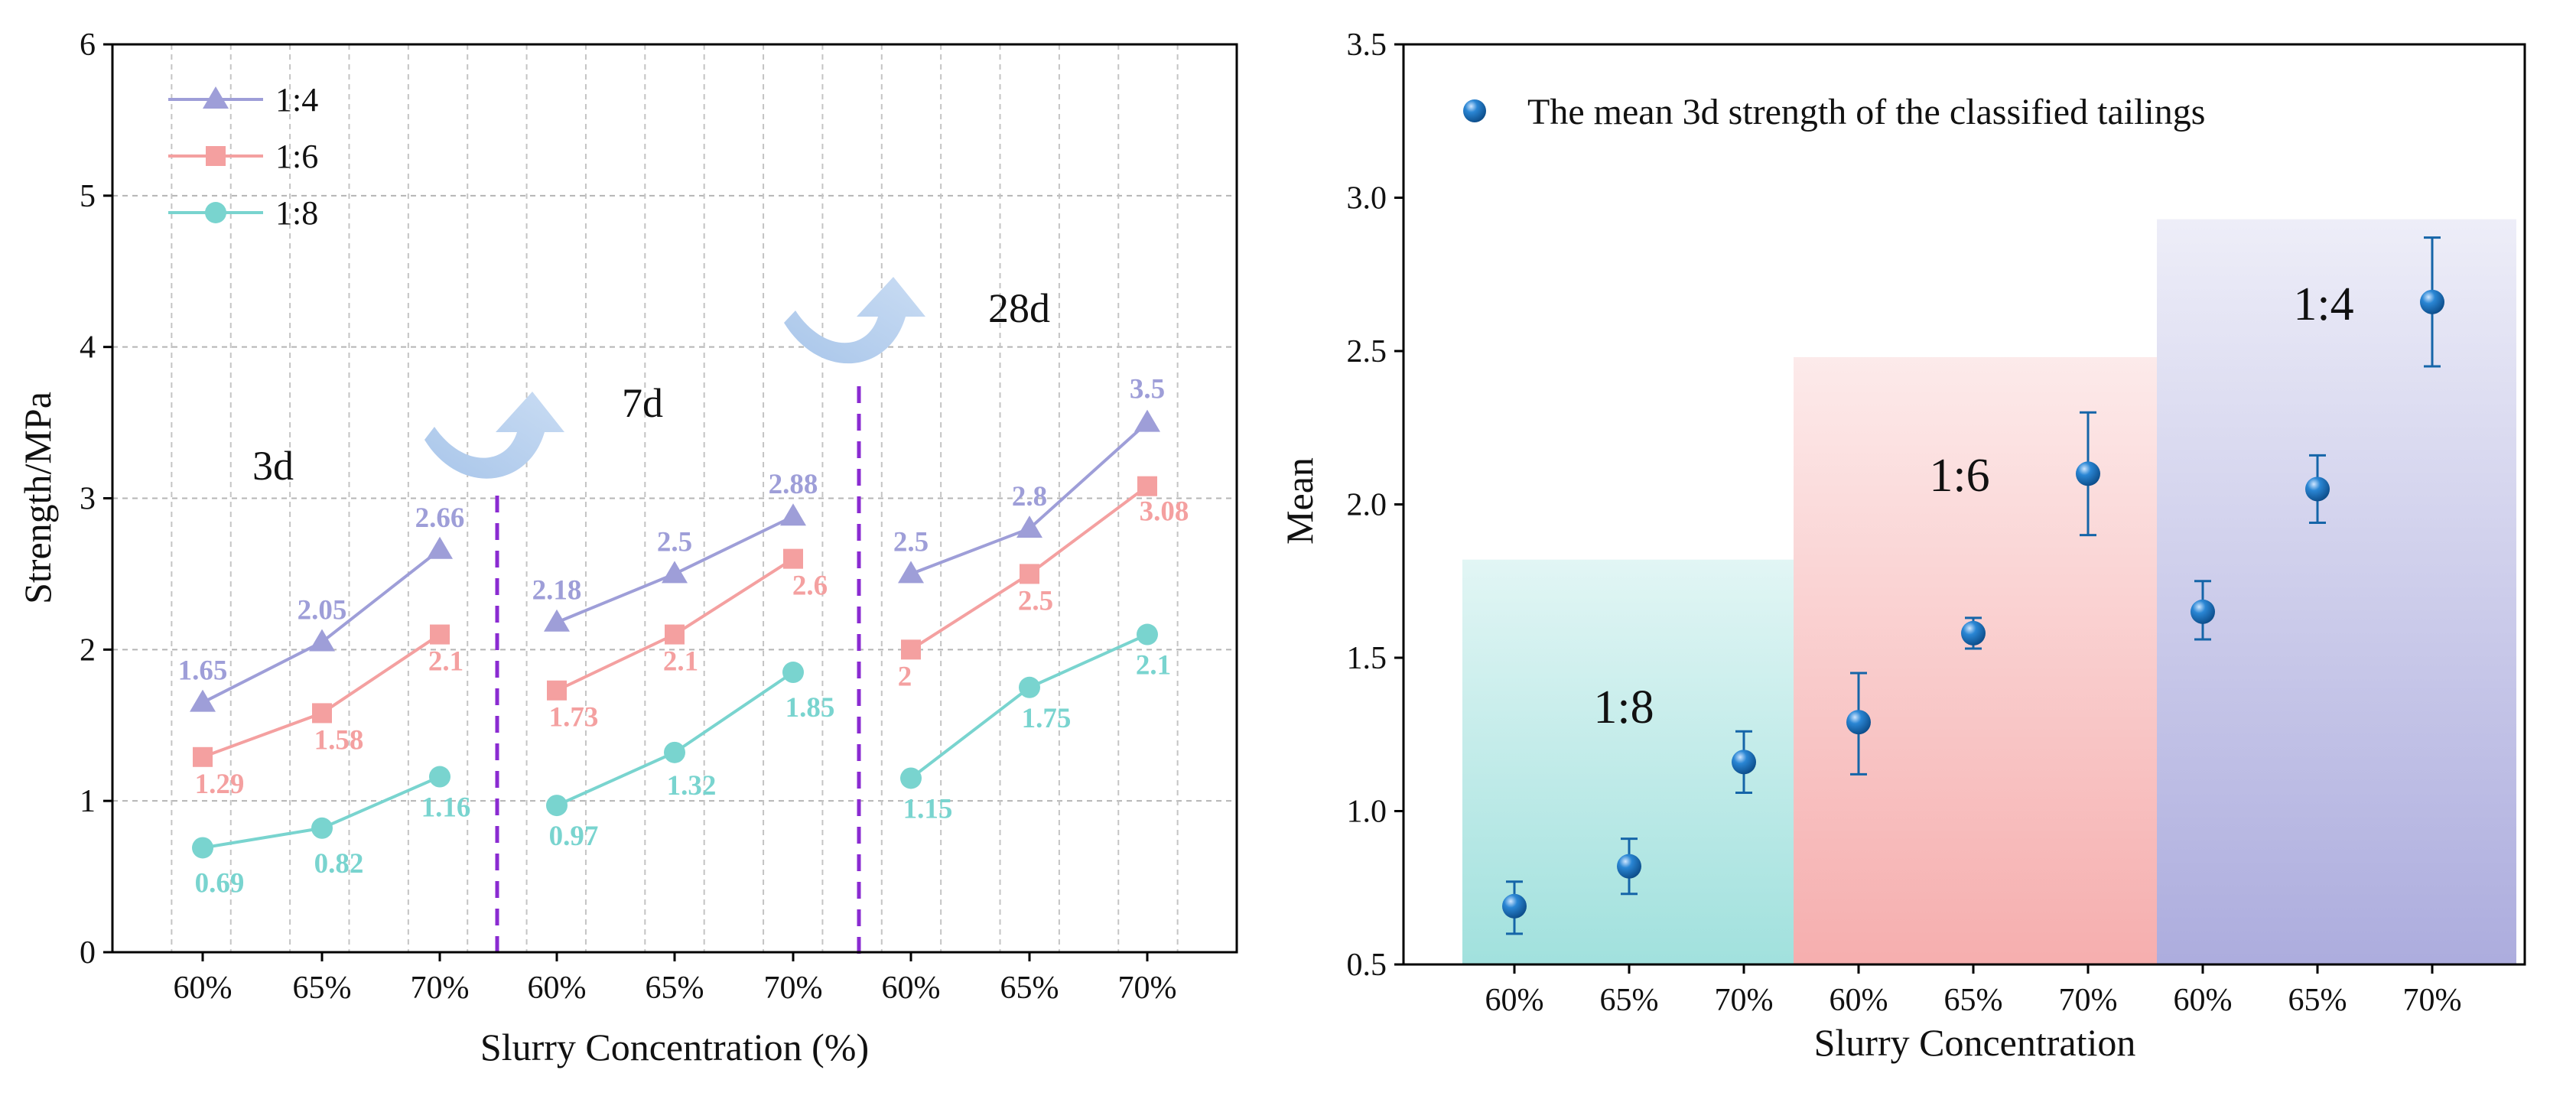 This screenshot has height=1096, width=2576. I want to click on data-label: 1.73, so click(574, 717).